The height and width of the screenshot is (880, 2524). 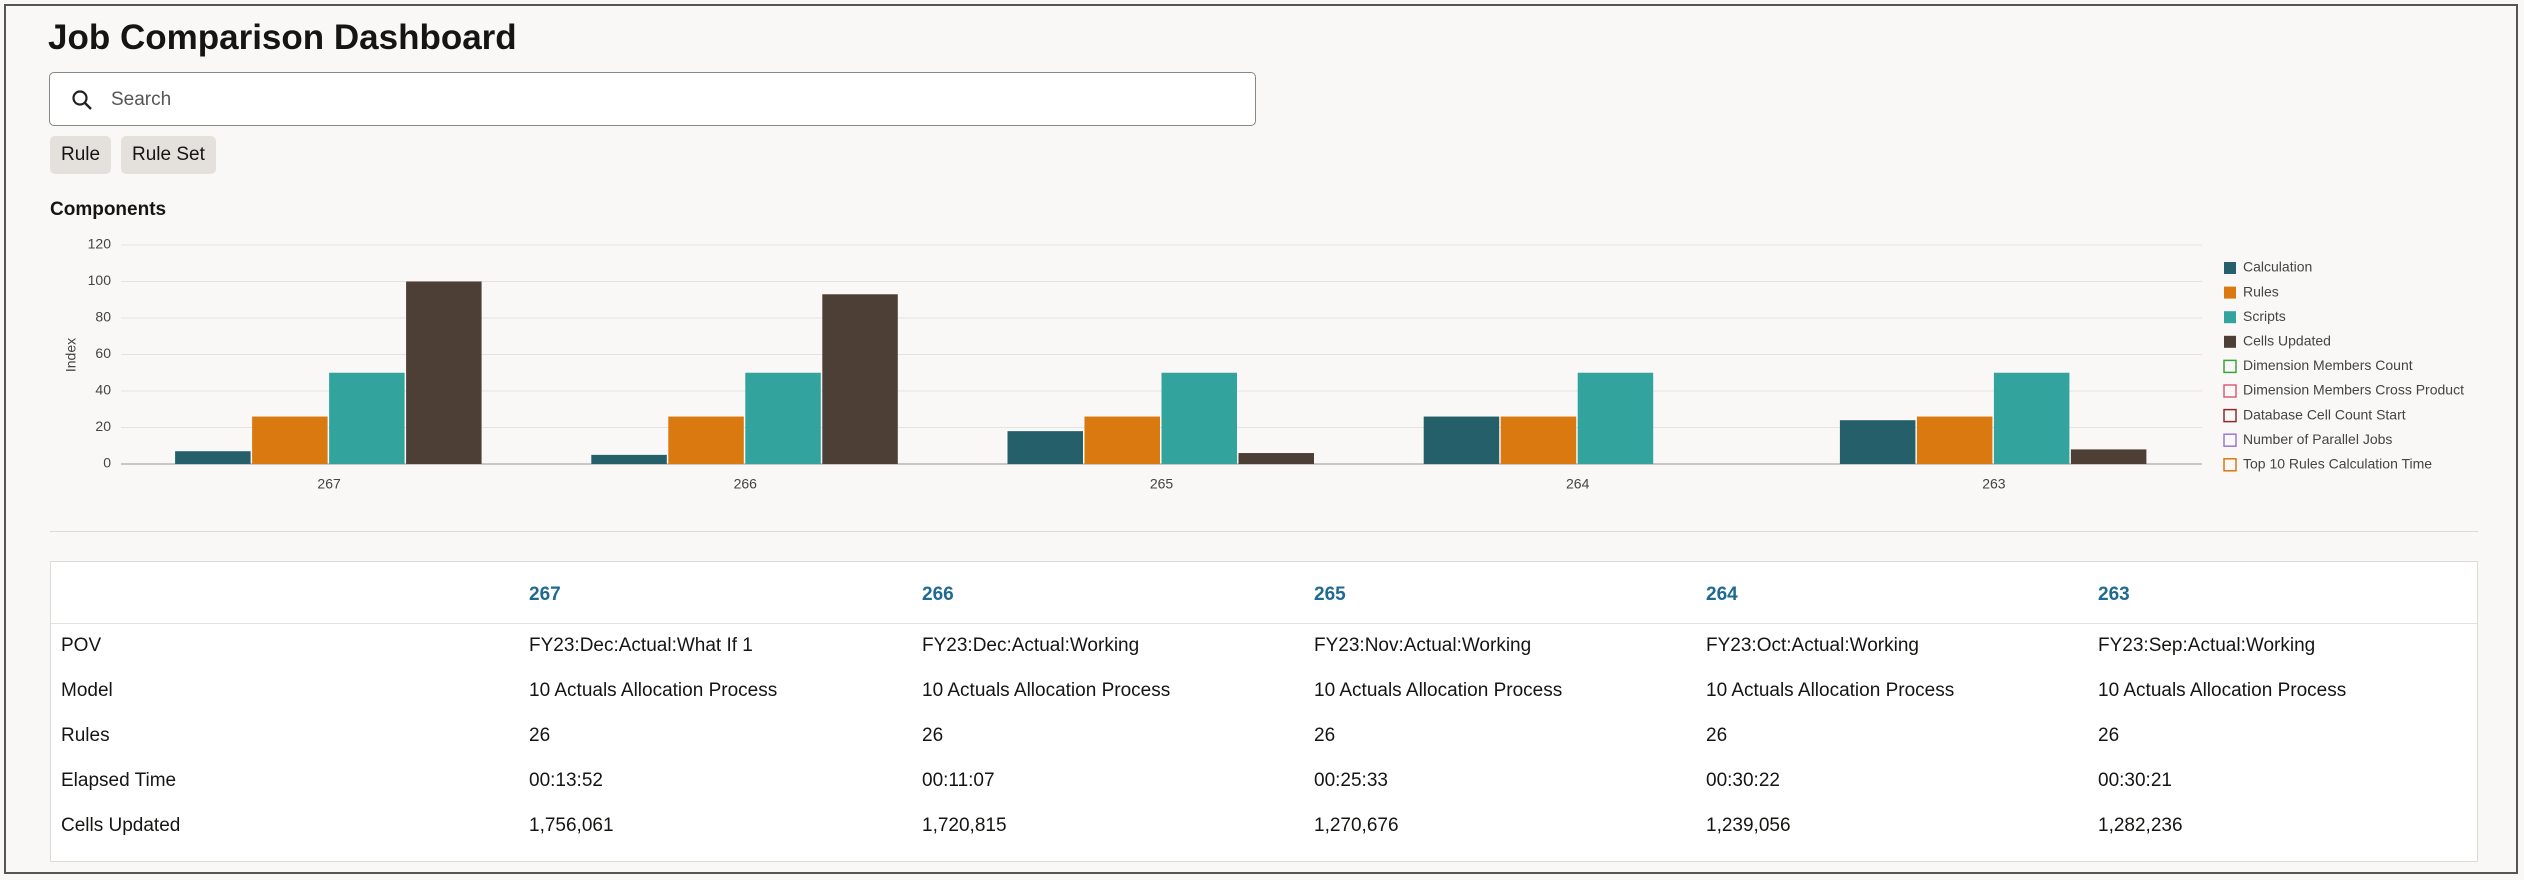 I want to click on legend-label: Number of Parallel Jobs, so click(x=2317, y=439).